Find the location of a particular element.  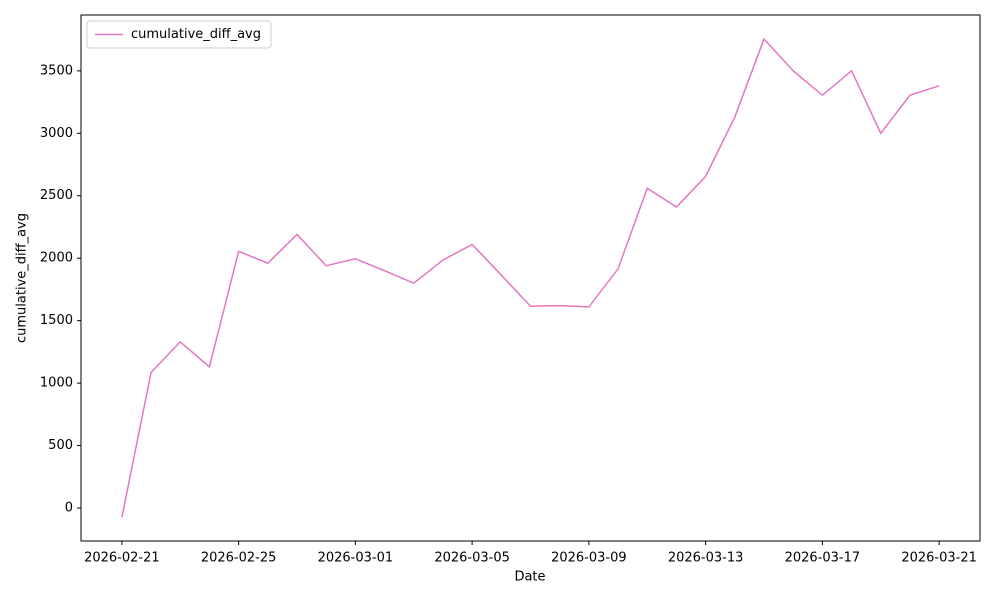

x-tick-label: 2026-03-09 is located at coordinates (589, 558).